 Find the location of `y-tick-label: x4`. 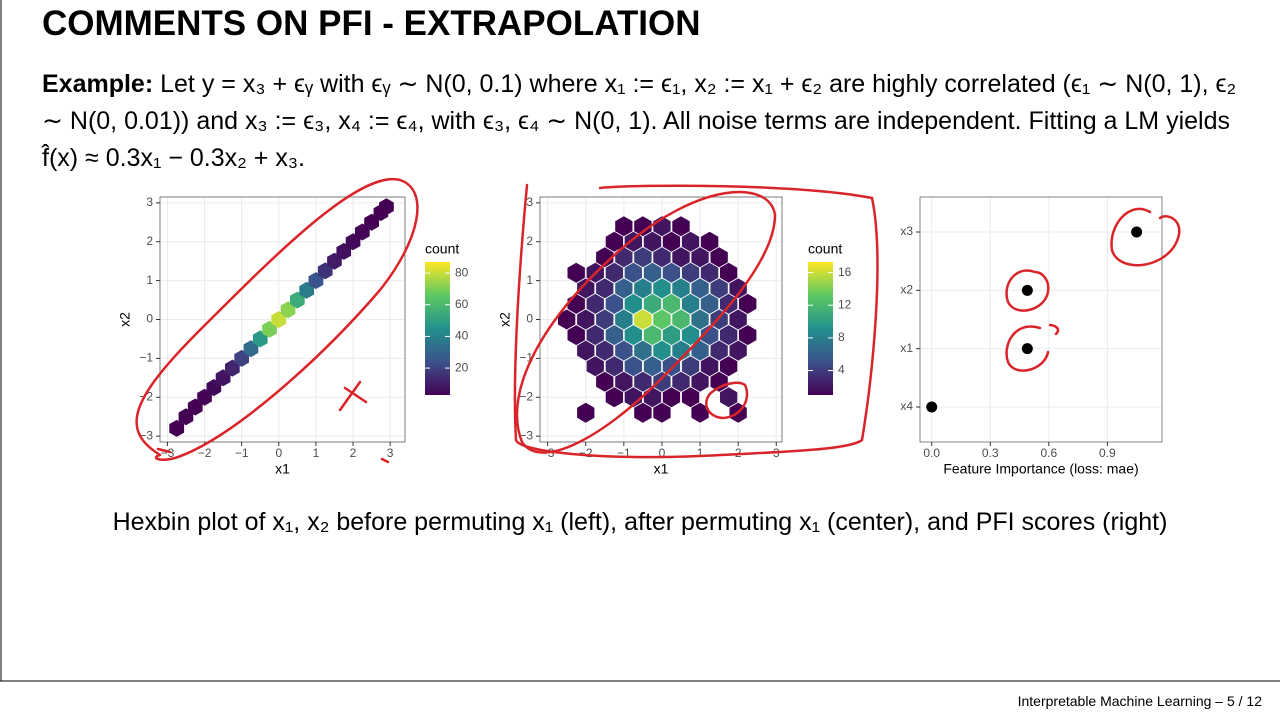

y-tick-label: x4 is located at coordinates (906, 406).